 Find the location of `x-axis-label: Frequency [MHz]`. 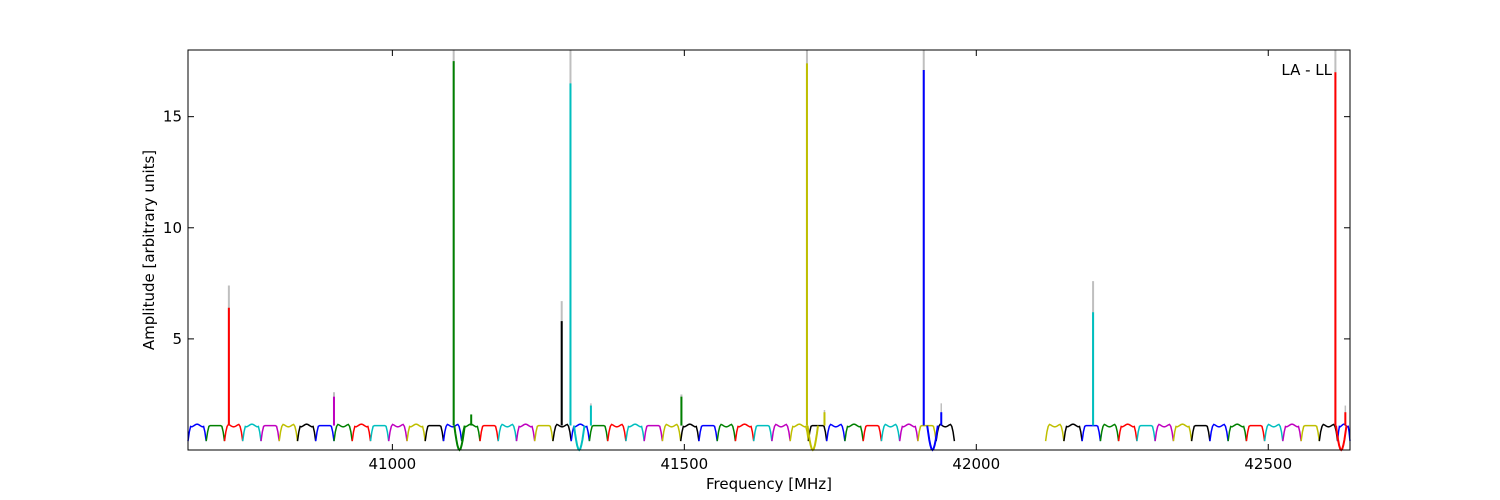

x-axis-label: Frequency [MHz] is located at coordinates (769, 484).